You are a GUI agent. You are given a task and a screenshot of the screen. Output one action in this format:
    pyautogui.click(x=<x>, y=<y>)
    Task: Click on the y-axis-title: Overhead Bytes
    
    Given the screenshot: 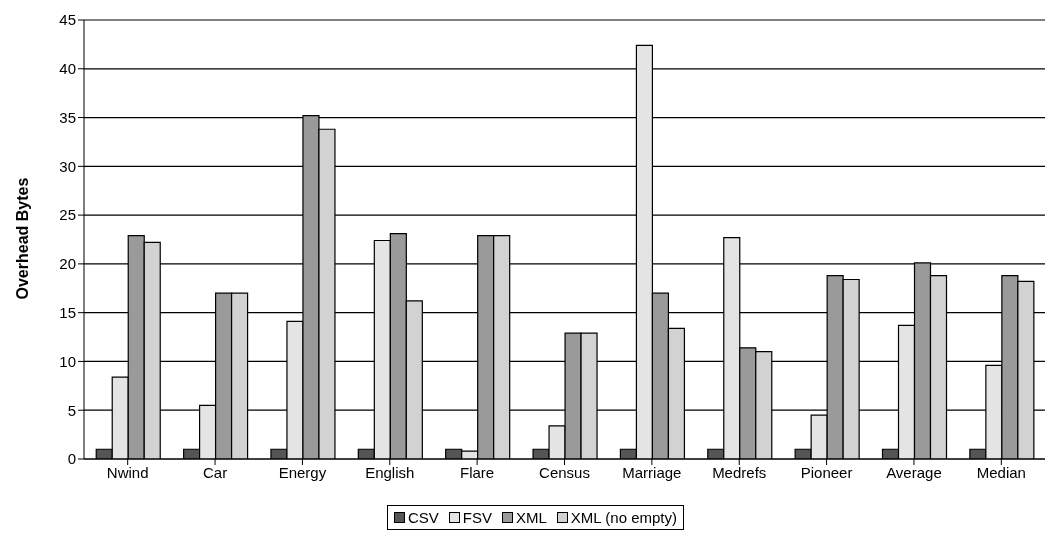 What is the action you would take?
    pyautogui.click(x=22, y=238)
    